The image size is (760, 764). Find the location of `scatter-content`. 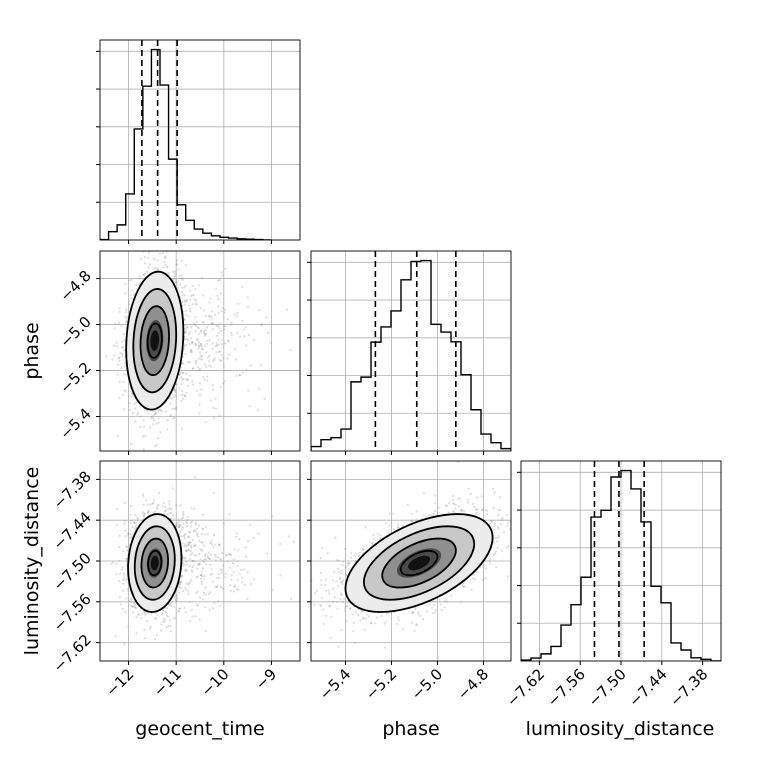

scatter-content is located at coordinates (194, 329).